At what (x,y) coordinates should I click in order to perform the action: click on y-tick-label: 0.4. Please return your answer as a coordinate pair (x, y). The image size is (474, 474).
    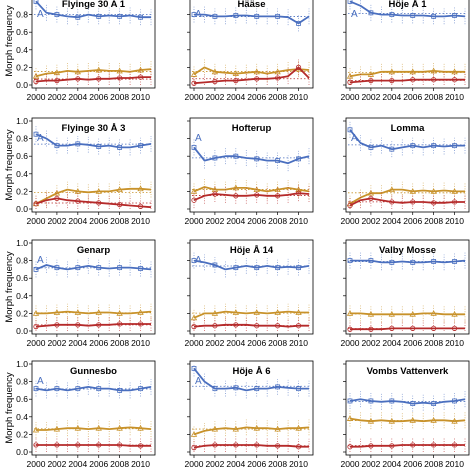
    Looking at the image, I should click on (22, 296).